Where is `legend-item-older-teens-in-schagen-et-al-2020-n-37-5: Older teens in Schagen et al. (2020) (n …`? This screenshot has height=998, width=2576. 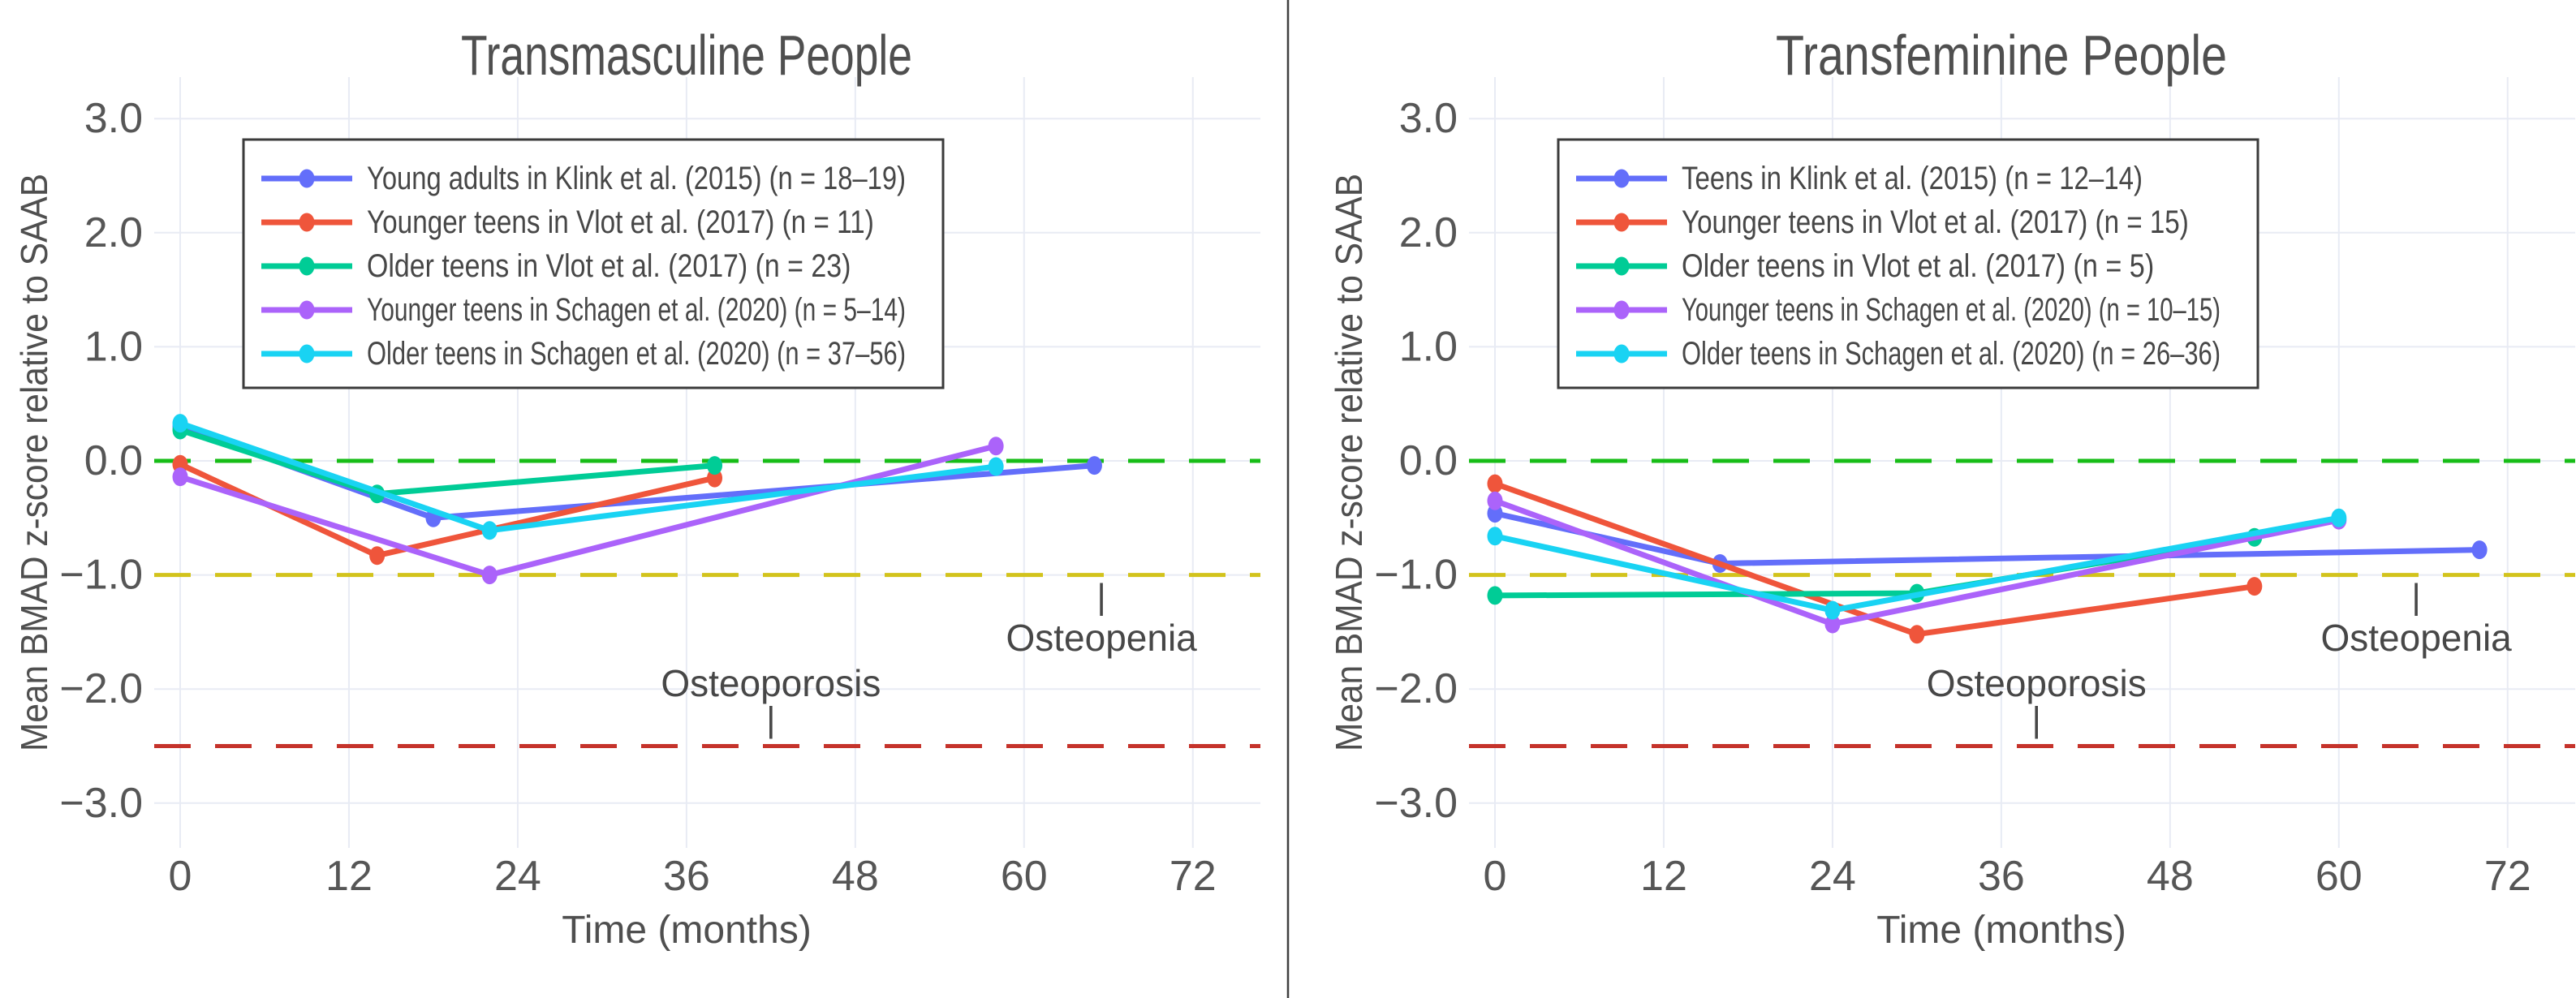
legend-item-older-teens-in-schagen-et-al-2020-n-37-5: Older teens in Schagen et al. (2020) (n … is located at coordinates (584, 354).